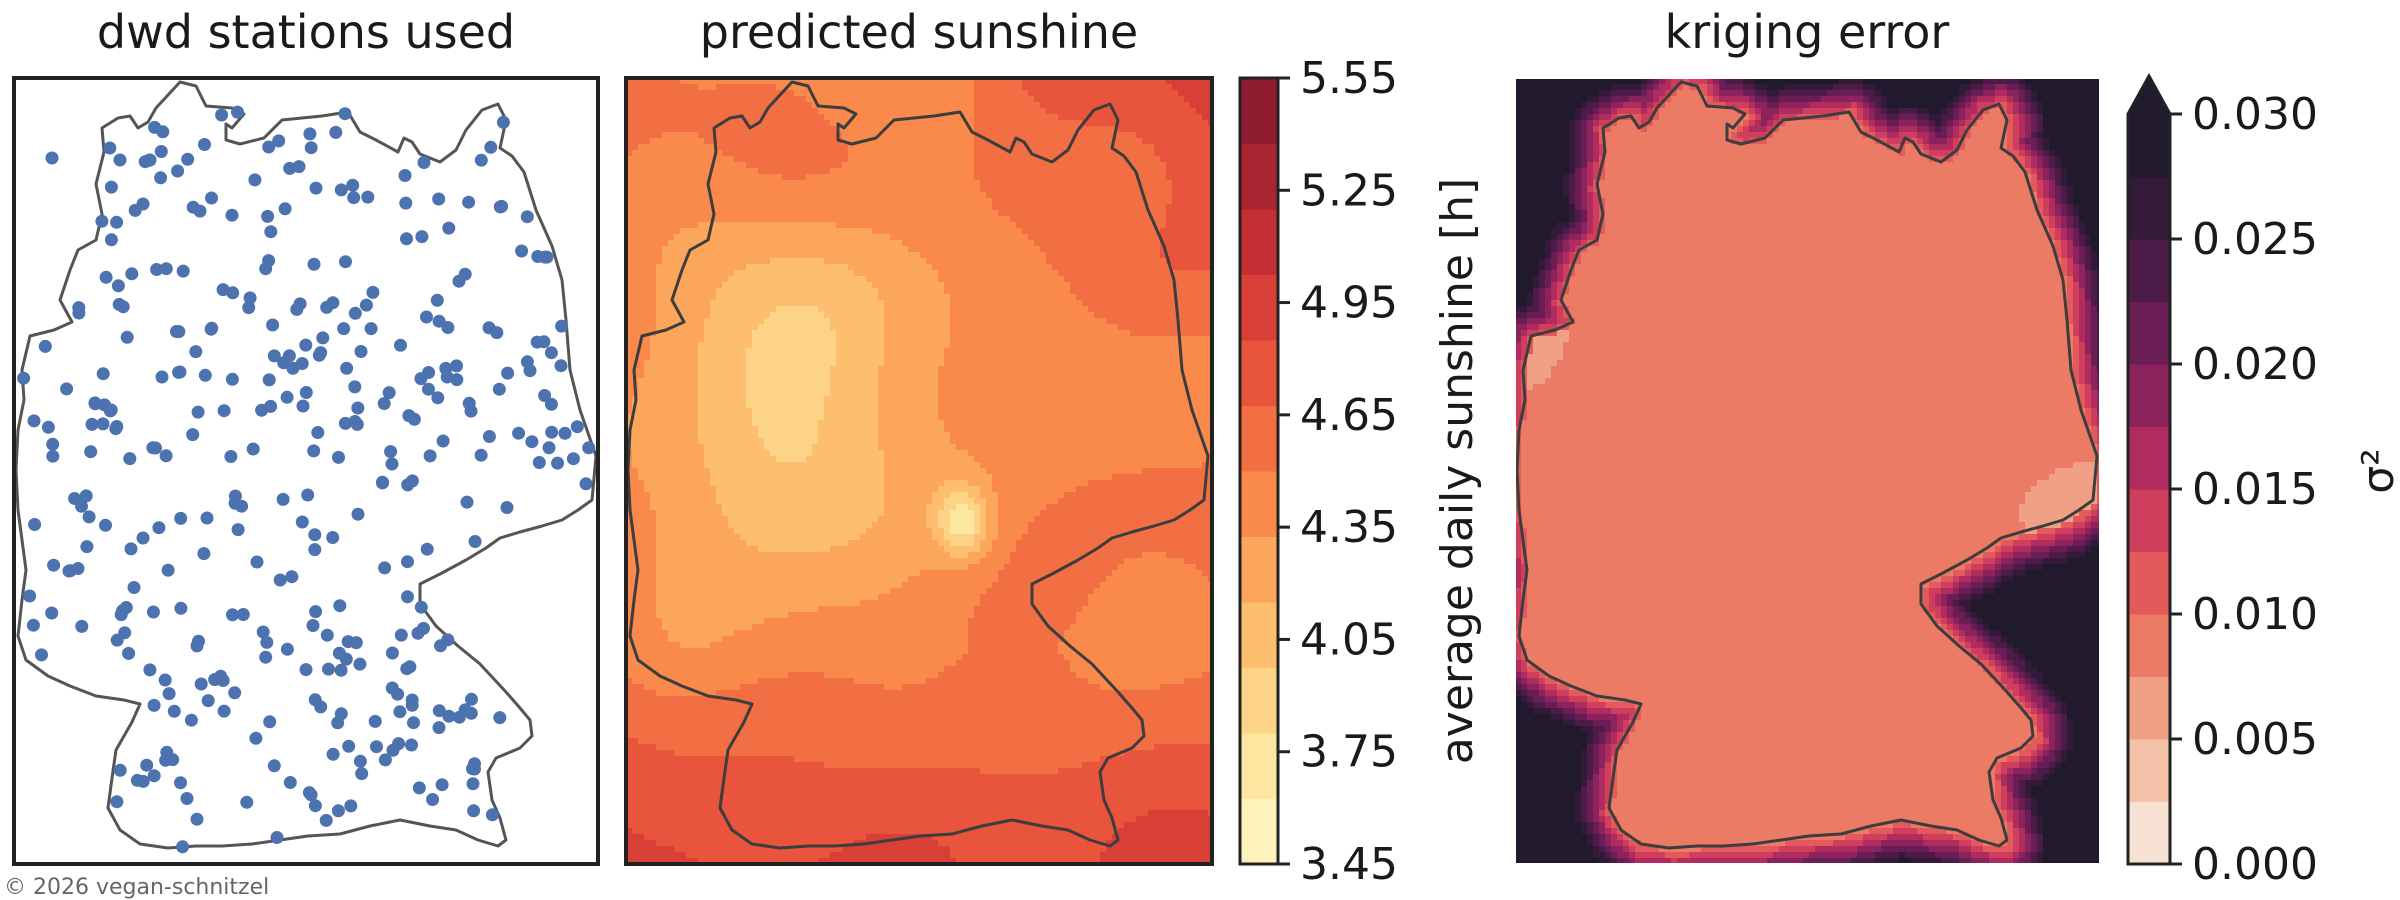 This screenshot has height=900, width=2400. I want to click on colorbar-tick-label: 5.25, so click(1349, 190).